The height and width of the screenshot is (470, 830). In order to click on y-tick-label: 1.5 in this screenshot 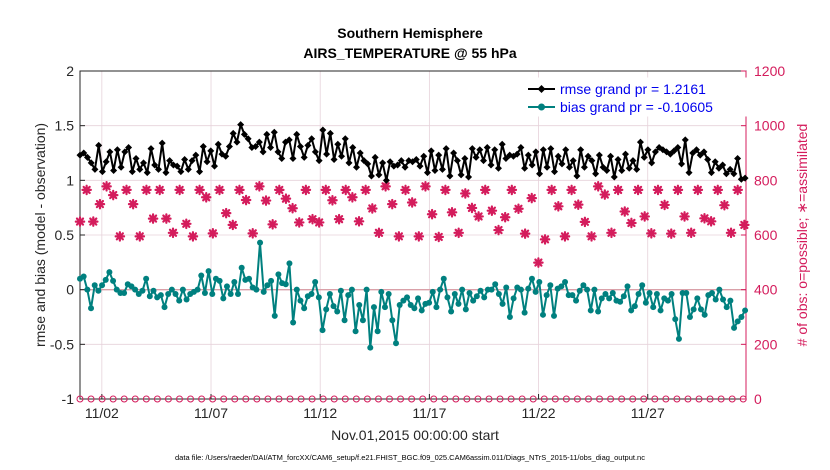, I will do `click(65, 126)`.